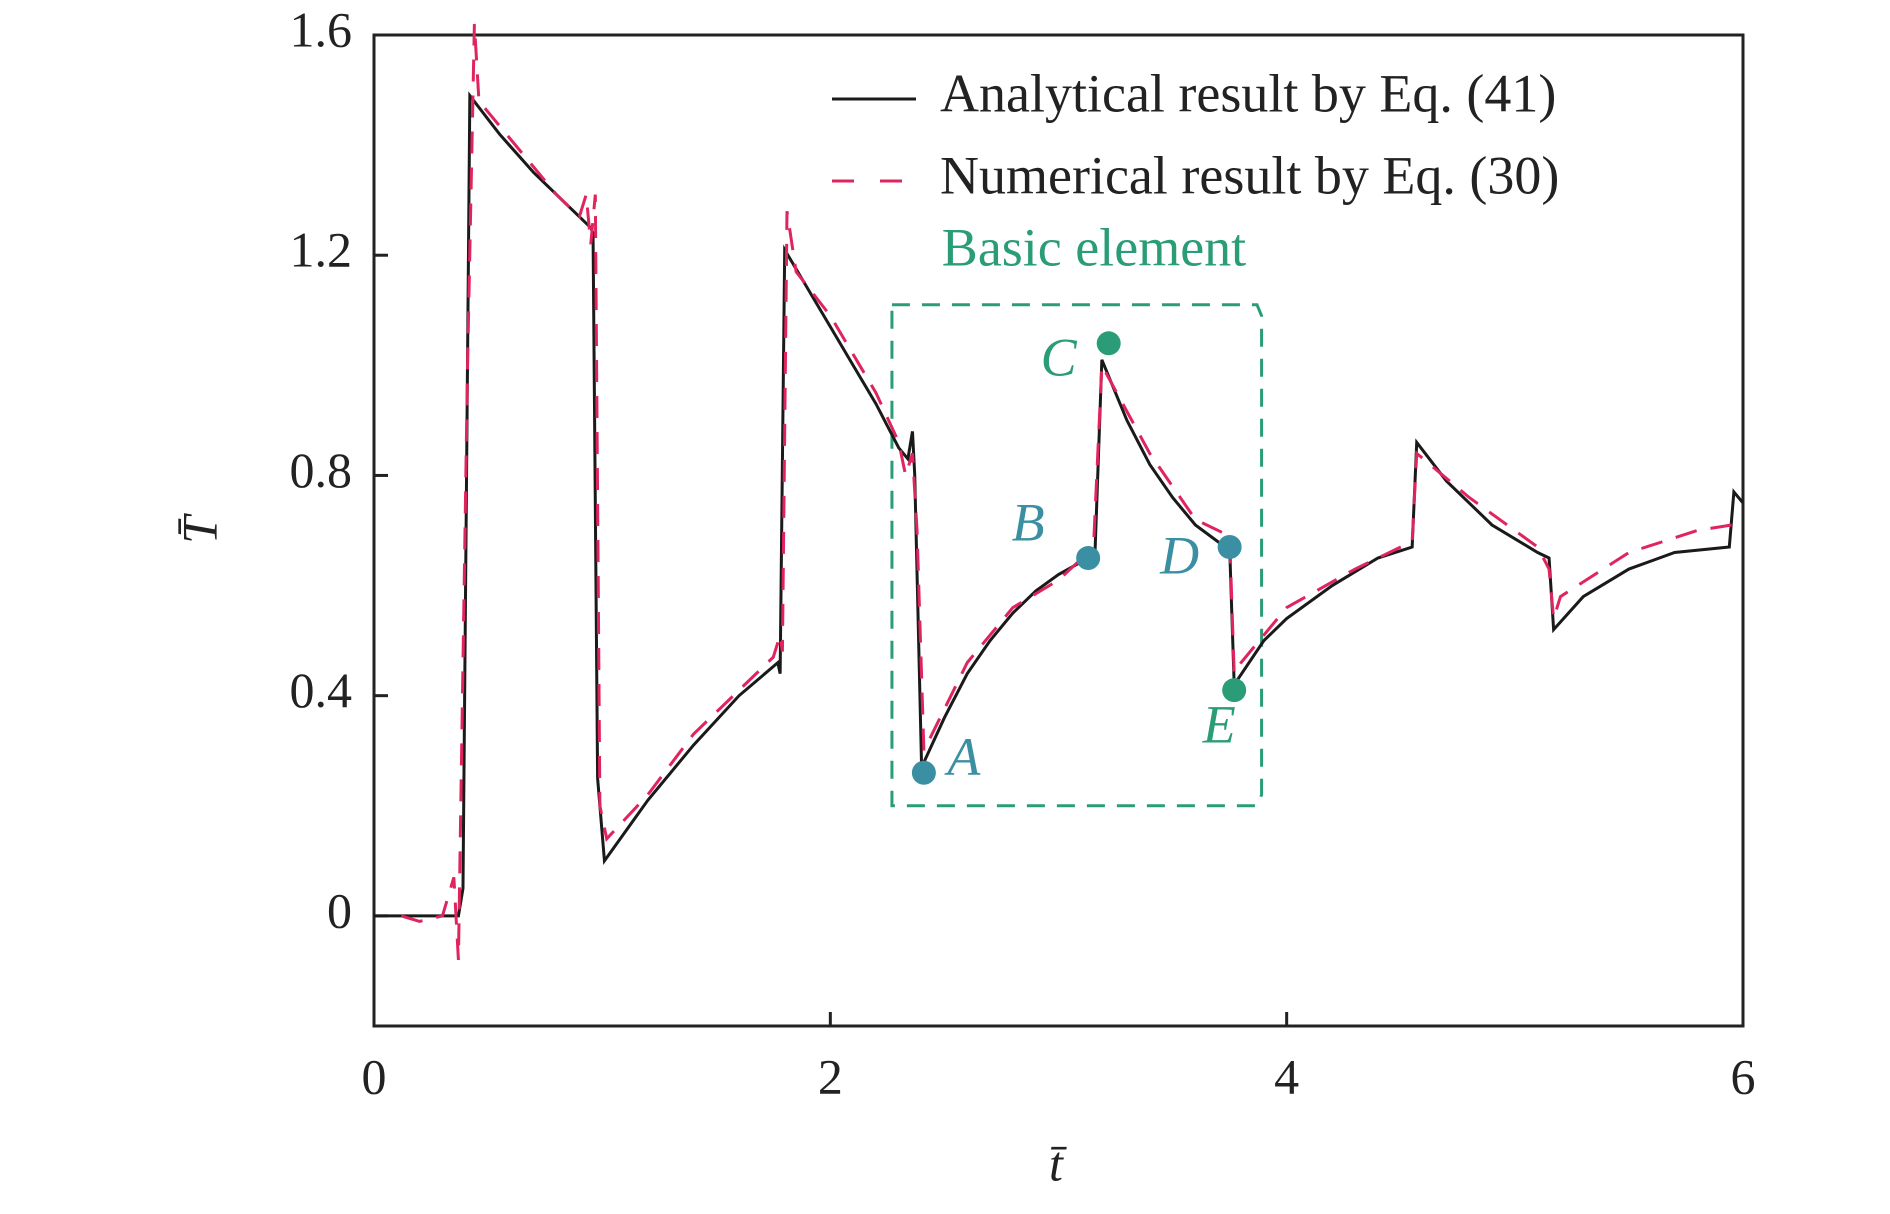  I want to click on x-tick-label: 0, so click(374, 1076).